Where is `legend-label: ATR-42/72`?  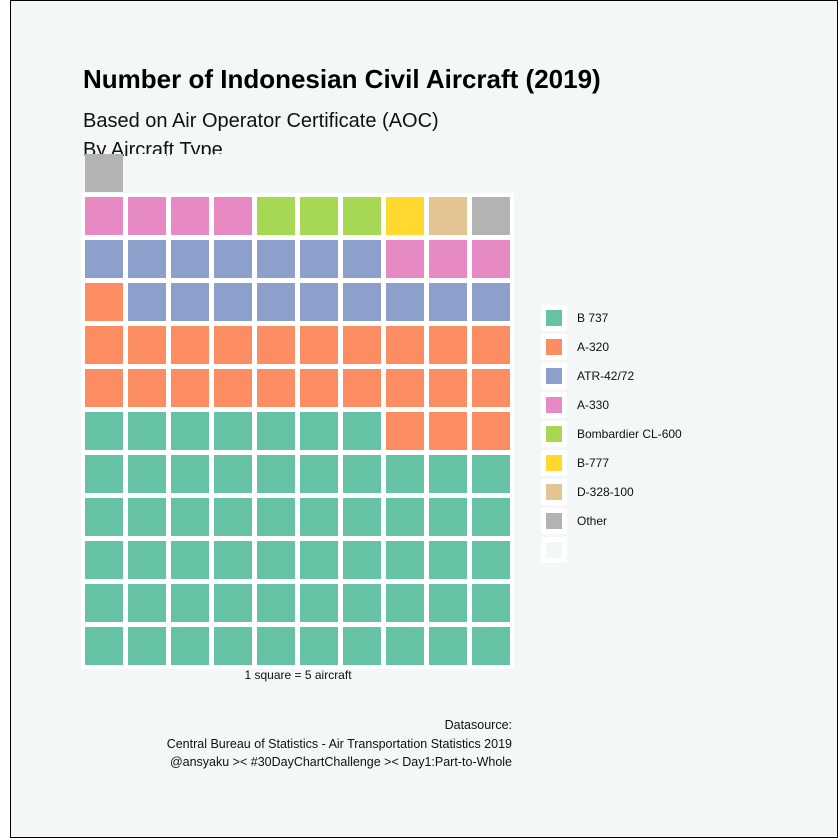 legend-label: ATR-42/72 is located at coordinates (605, 376).